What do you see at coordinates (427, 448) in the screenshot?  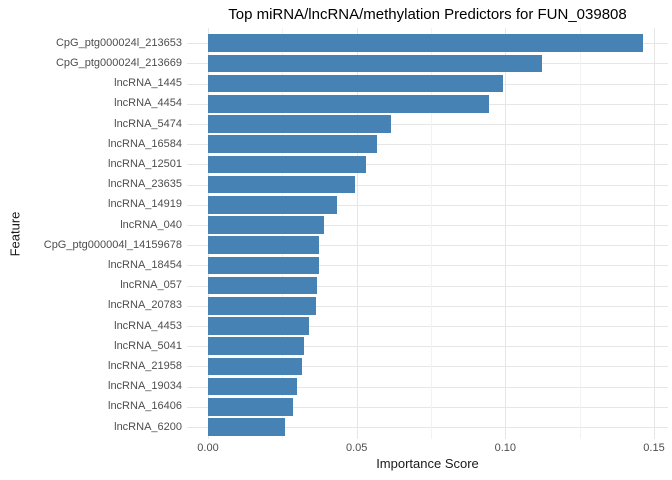 I see `x-axis-tick-labels: 0.00 0.05 0.10 0.15` at bounding box center [427, 448].